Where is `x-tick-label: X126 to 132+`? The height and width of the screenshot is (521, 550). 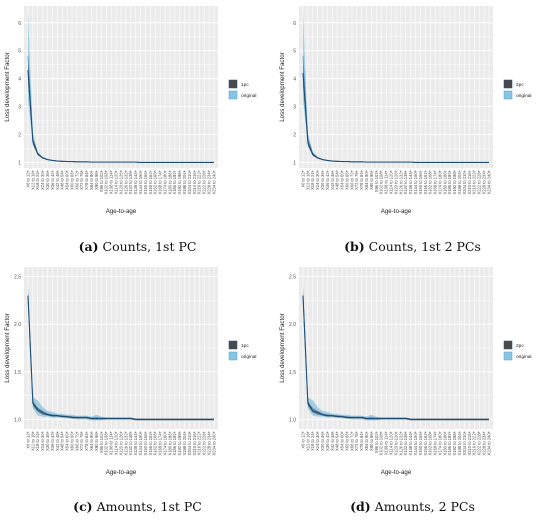
x-tick-label: X126 to 132+ is located at coordinates (125, 181).